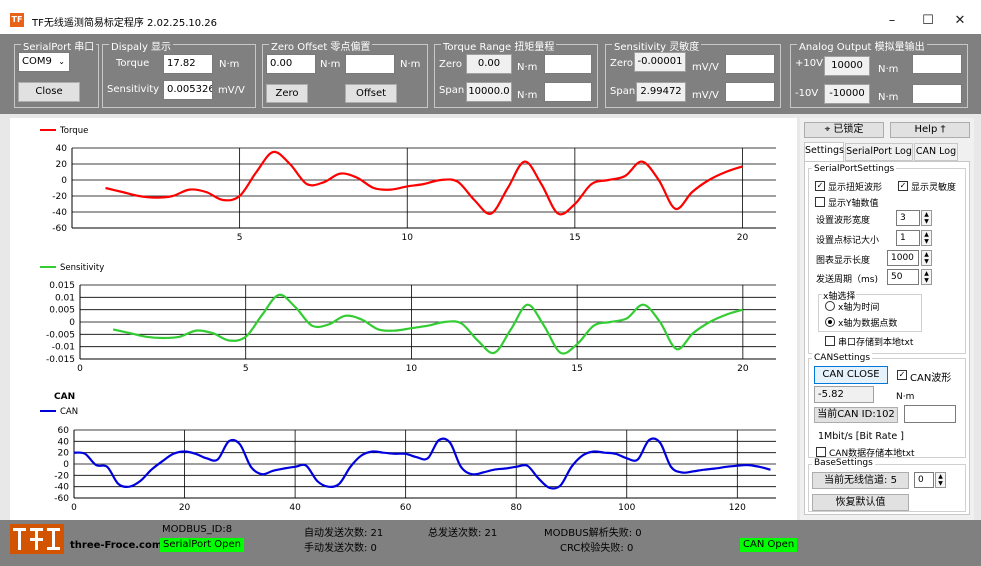 Image resolution: width=981 pixels, height=566 pixels. What do you see at coordinates (330, 64) in the screenshot?
I see `zero-offset-unit-1: N·m` at bounding box center [330, 64].